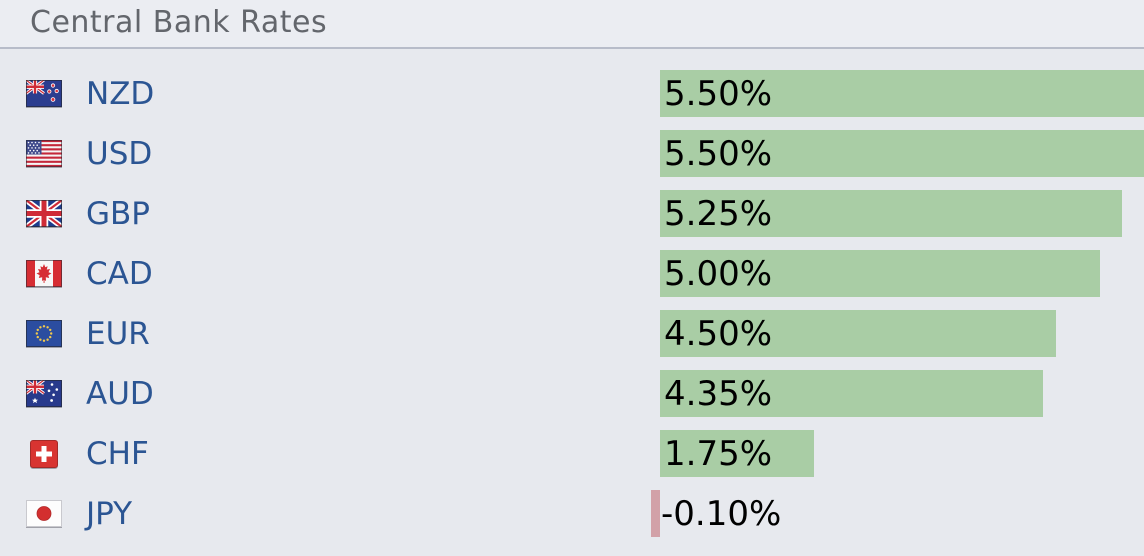 Image resolution: width=1144 pixels, height=556 pixels. Describe the element at coordinates (572, 273) in the screenshot. I see `rate-row-cad: CAD 5.00%` at that location.